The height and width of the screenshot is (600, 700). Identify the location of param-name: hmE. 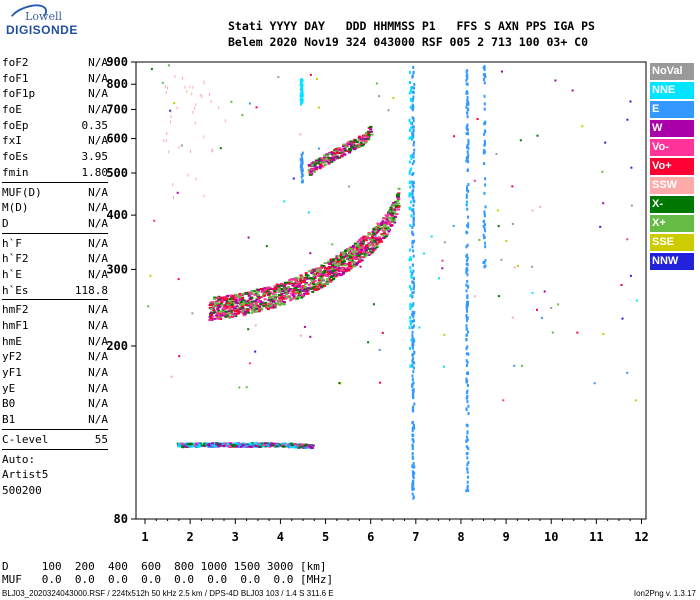
(12, 341).